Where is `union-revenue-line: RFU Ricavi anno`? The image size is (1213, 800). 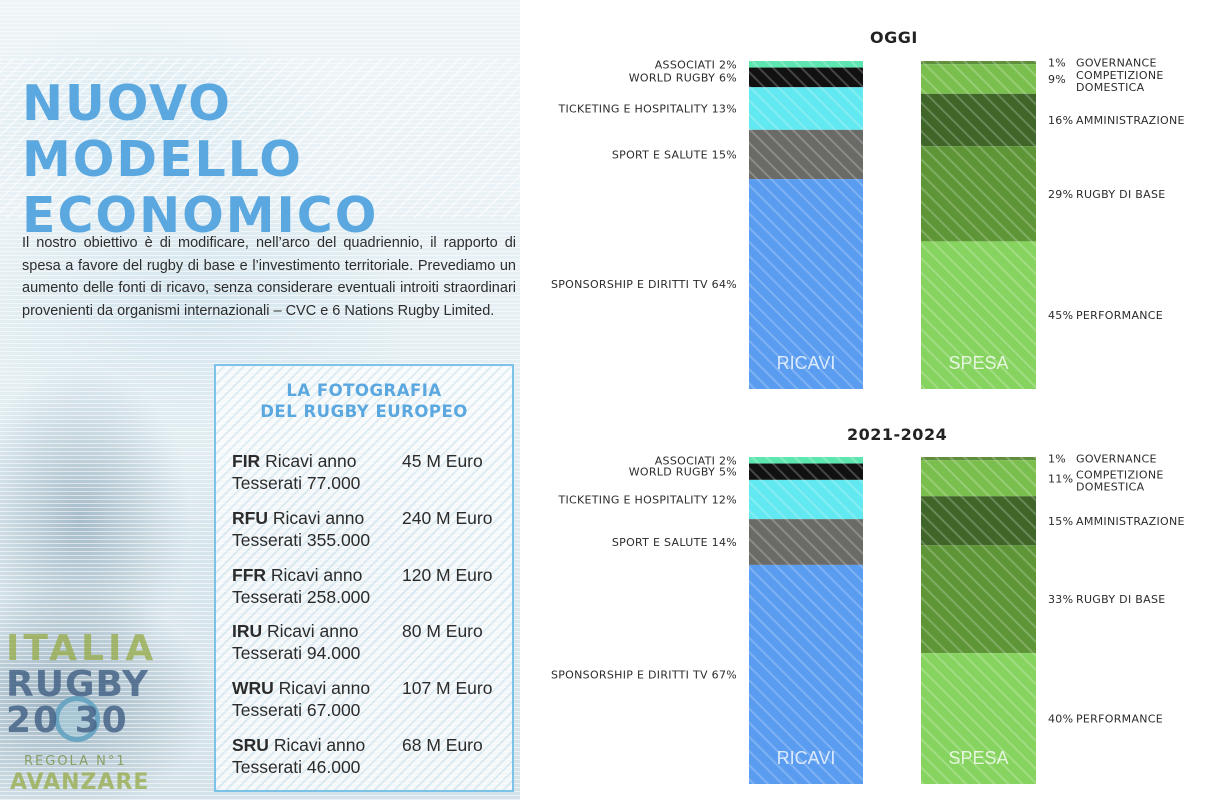
union-revenue-line: RFU Ricavi anno is located at coordinates (298, 518).